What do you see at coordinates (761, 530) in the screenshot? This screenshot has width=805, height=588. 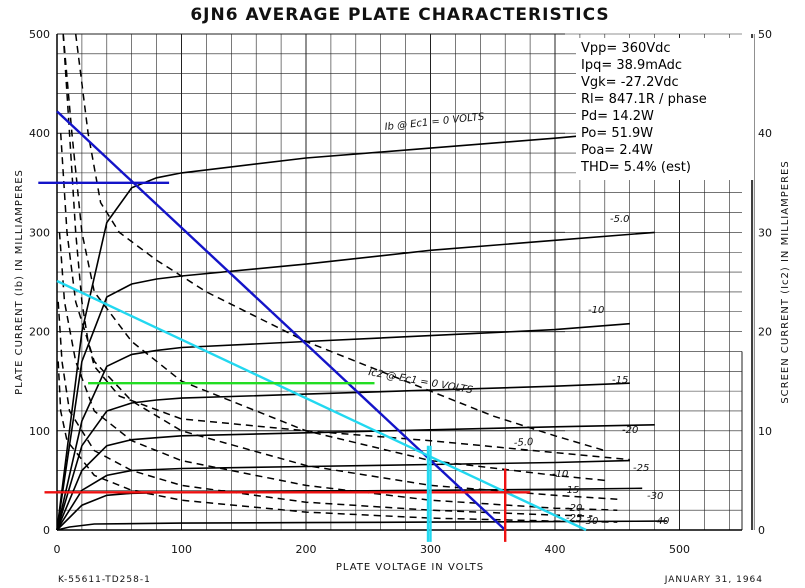 I see `y2-tick-label: 0` at bounding box center [761, 530].